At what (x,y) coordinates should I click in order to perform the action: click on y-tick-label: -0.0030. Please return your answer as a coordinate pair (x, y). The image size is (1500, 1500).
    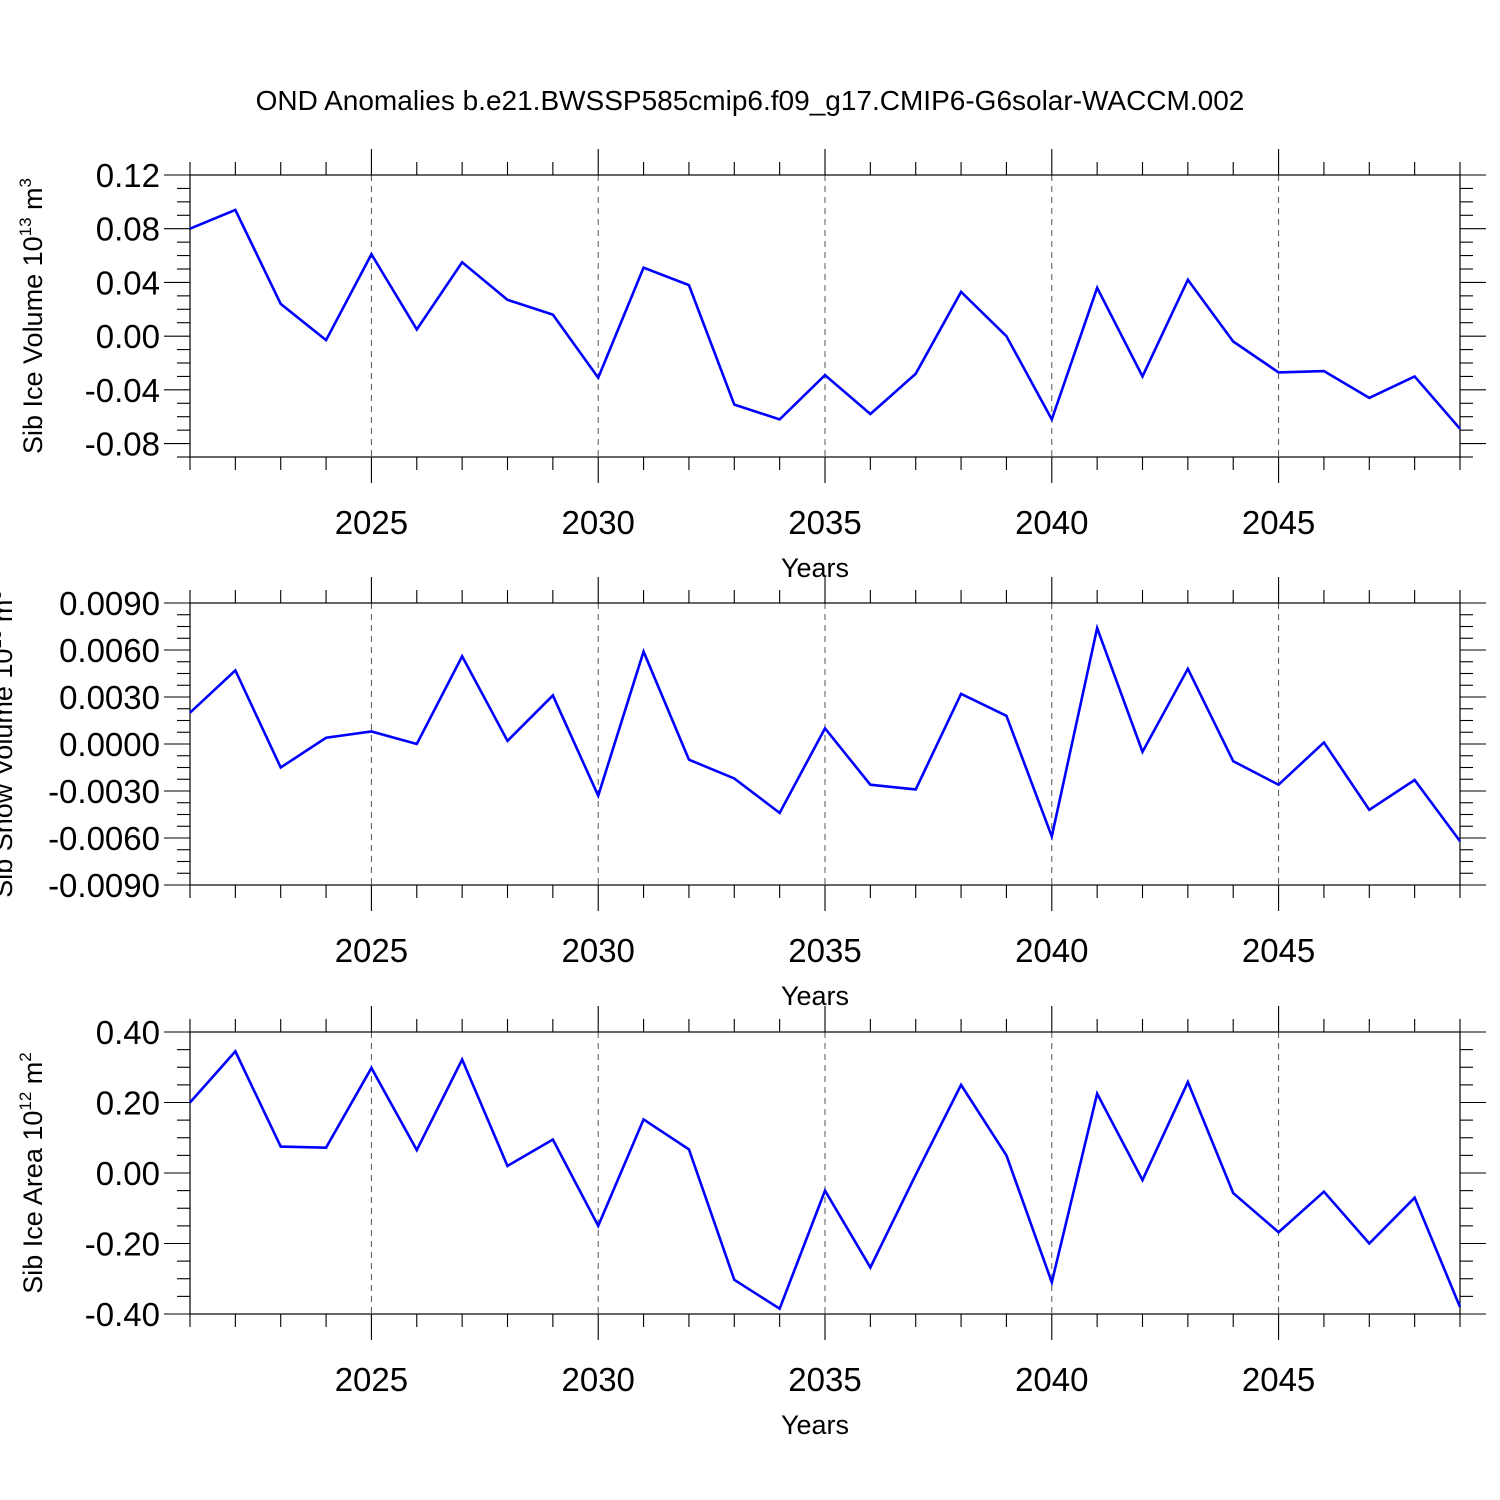
    Looking at the image, I should click on (104, 791).